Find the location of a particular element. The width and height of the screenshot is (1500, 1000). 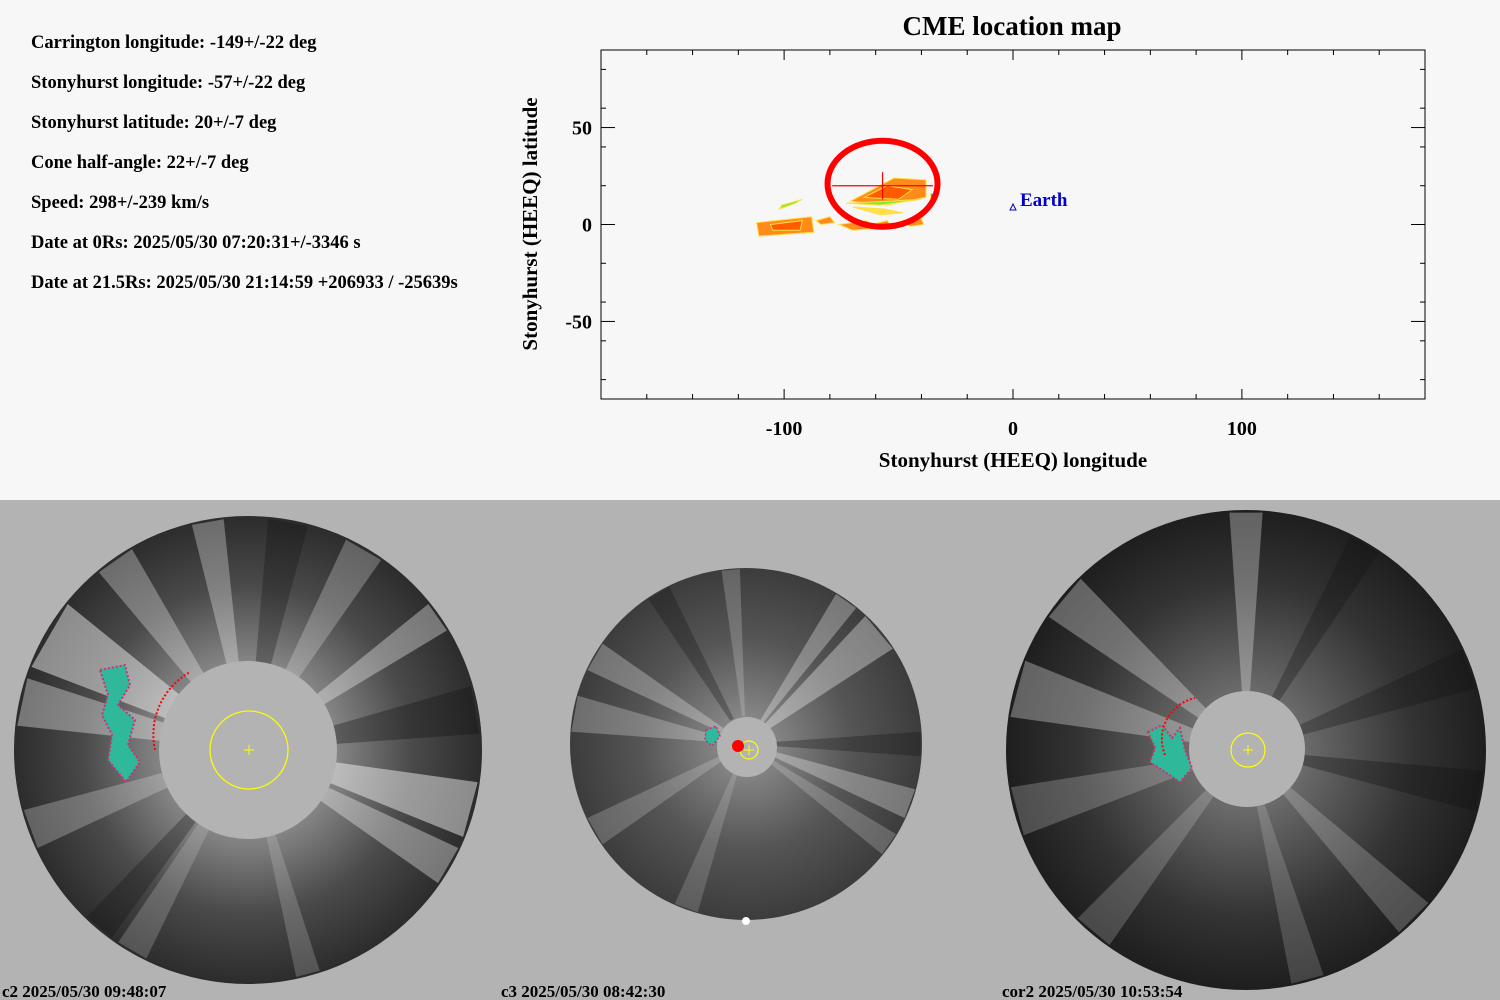

map-title: CME location map is located at coordinates (1012, 26).